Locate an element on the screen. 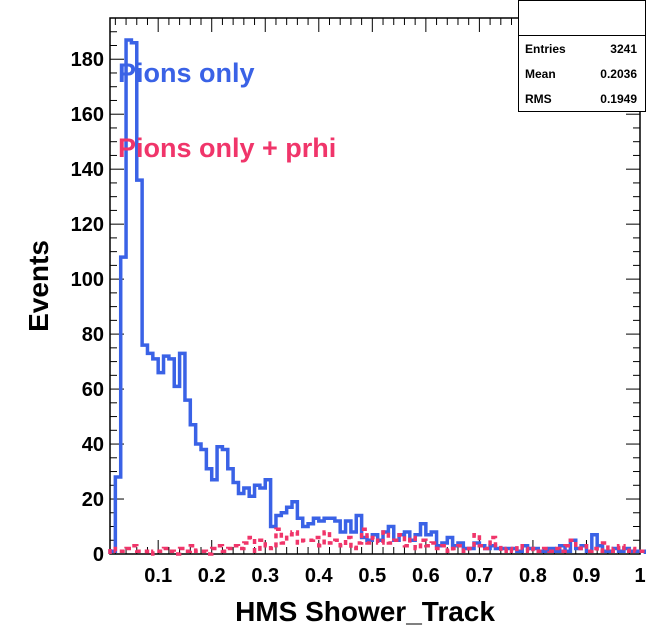 The height and width of the screenshot is (631, 646). stats-label: Mean is located at coordinates (540, 73).